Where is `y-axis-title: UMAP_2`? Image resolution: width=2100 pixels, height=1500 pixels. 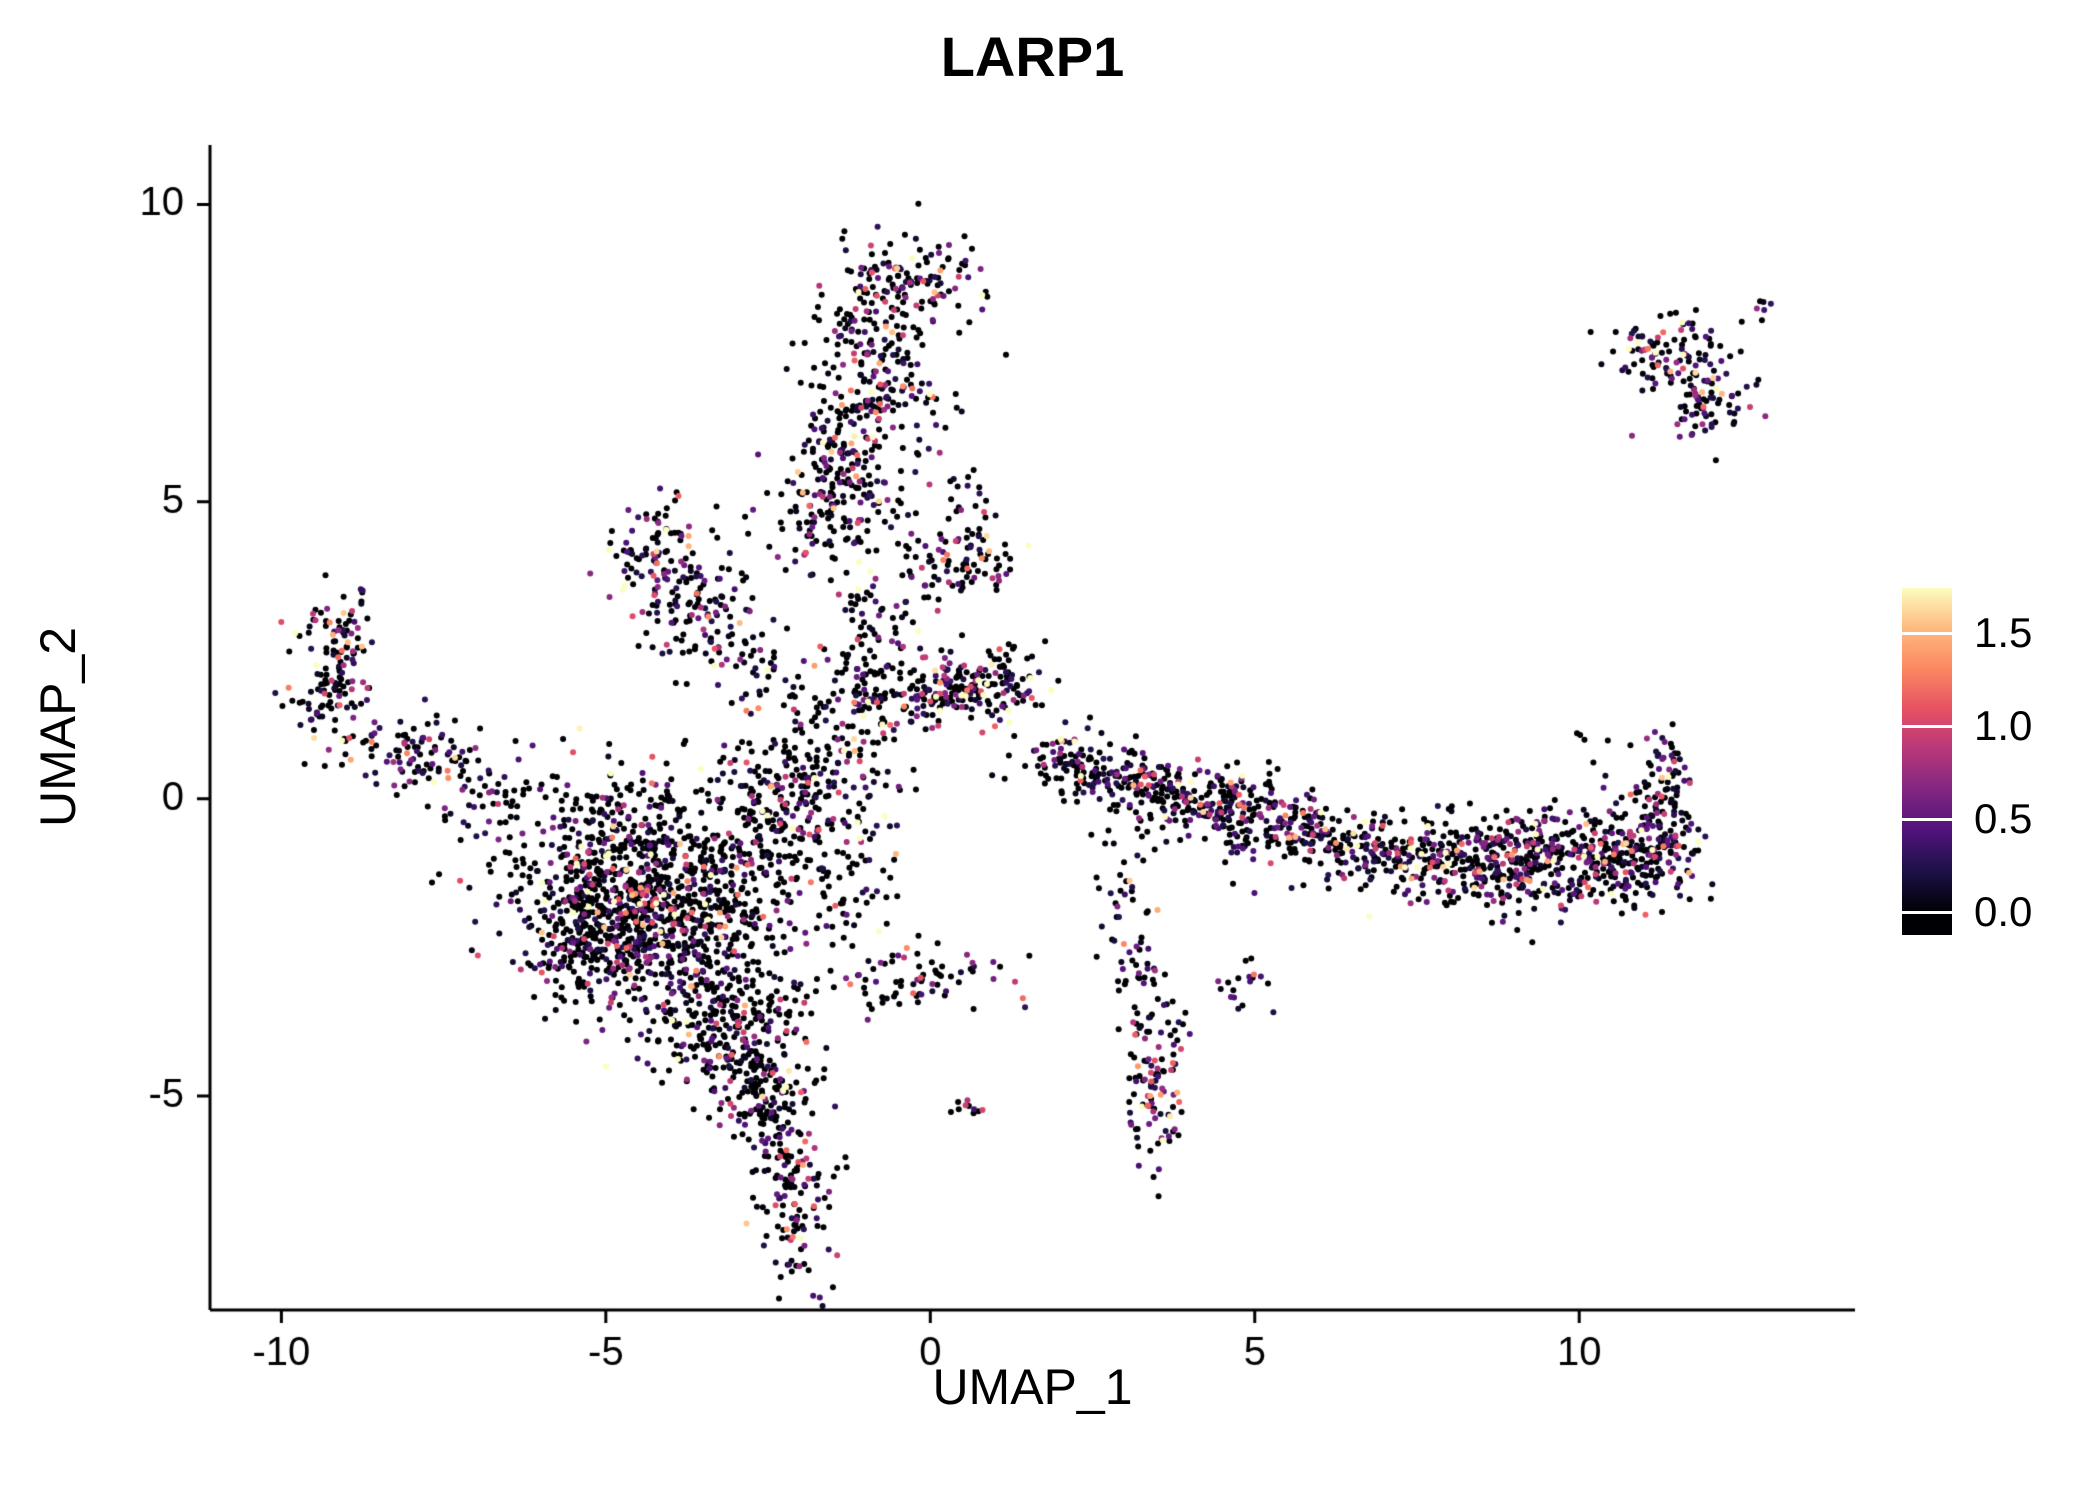 y-axis-title: UMAP_2 is located at coordinates (58, 727).